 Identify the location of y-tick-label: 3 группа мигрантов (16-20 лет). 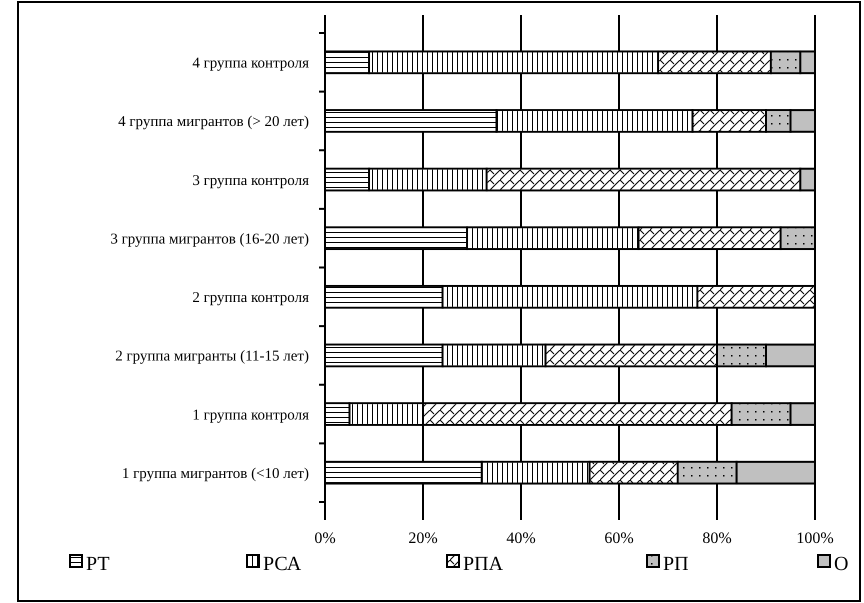
(209, 239).